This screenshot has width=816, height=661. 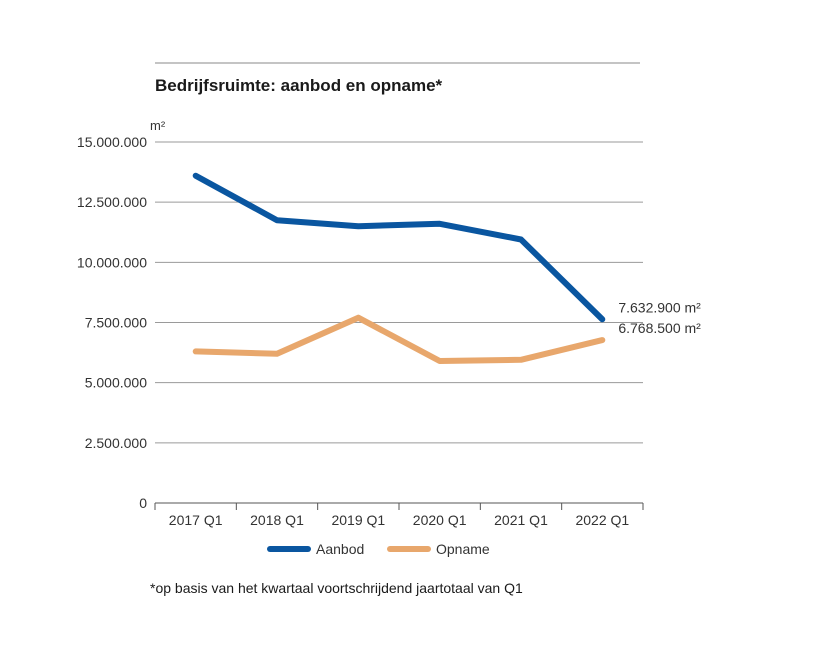 What do you see at coordinates (112, 142) in the screenshot?
I see `y-tick-label: 15.000.000` at bounding box center [112, 142].